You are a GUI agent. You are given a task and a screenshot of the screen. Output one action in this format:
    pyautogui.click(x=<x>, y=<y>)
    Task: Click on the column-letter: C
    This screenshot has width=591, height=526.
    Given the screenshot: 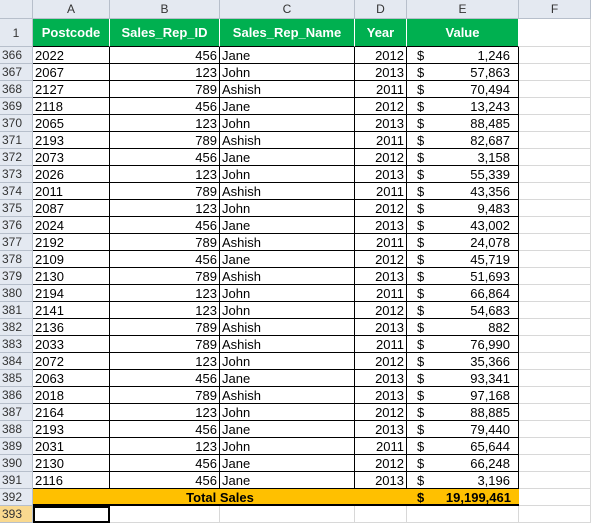 What is the action you would take?
    pyautogui.click(x=287, y=9)
    